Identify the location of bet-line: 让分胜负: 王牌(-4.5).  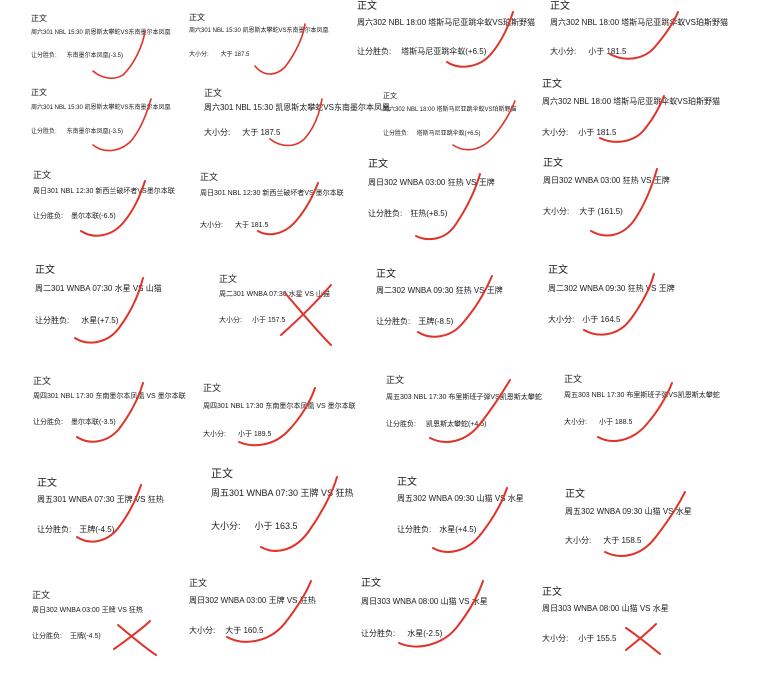
(75, 530).